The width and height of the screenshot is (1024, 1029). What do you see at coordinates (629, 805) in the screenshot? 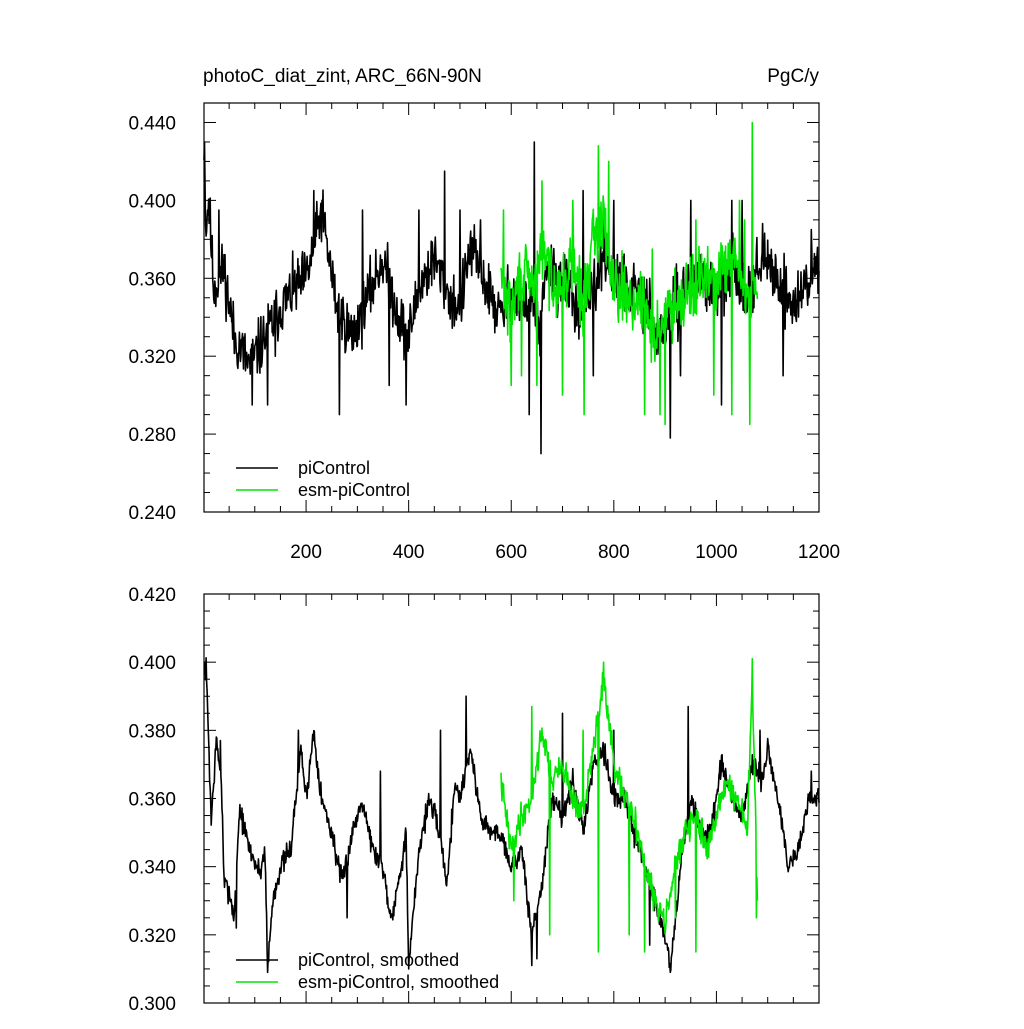
I see `series-line-esm-picontrol-smoothed` at bounding box center [629, 805].